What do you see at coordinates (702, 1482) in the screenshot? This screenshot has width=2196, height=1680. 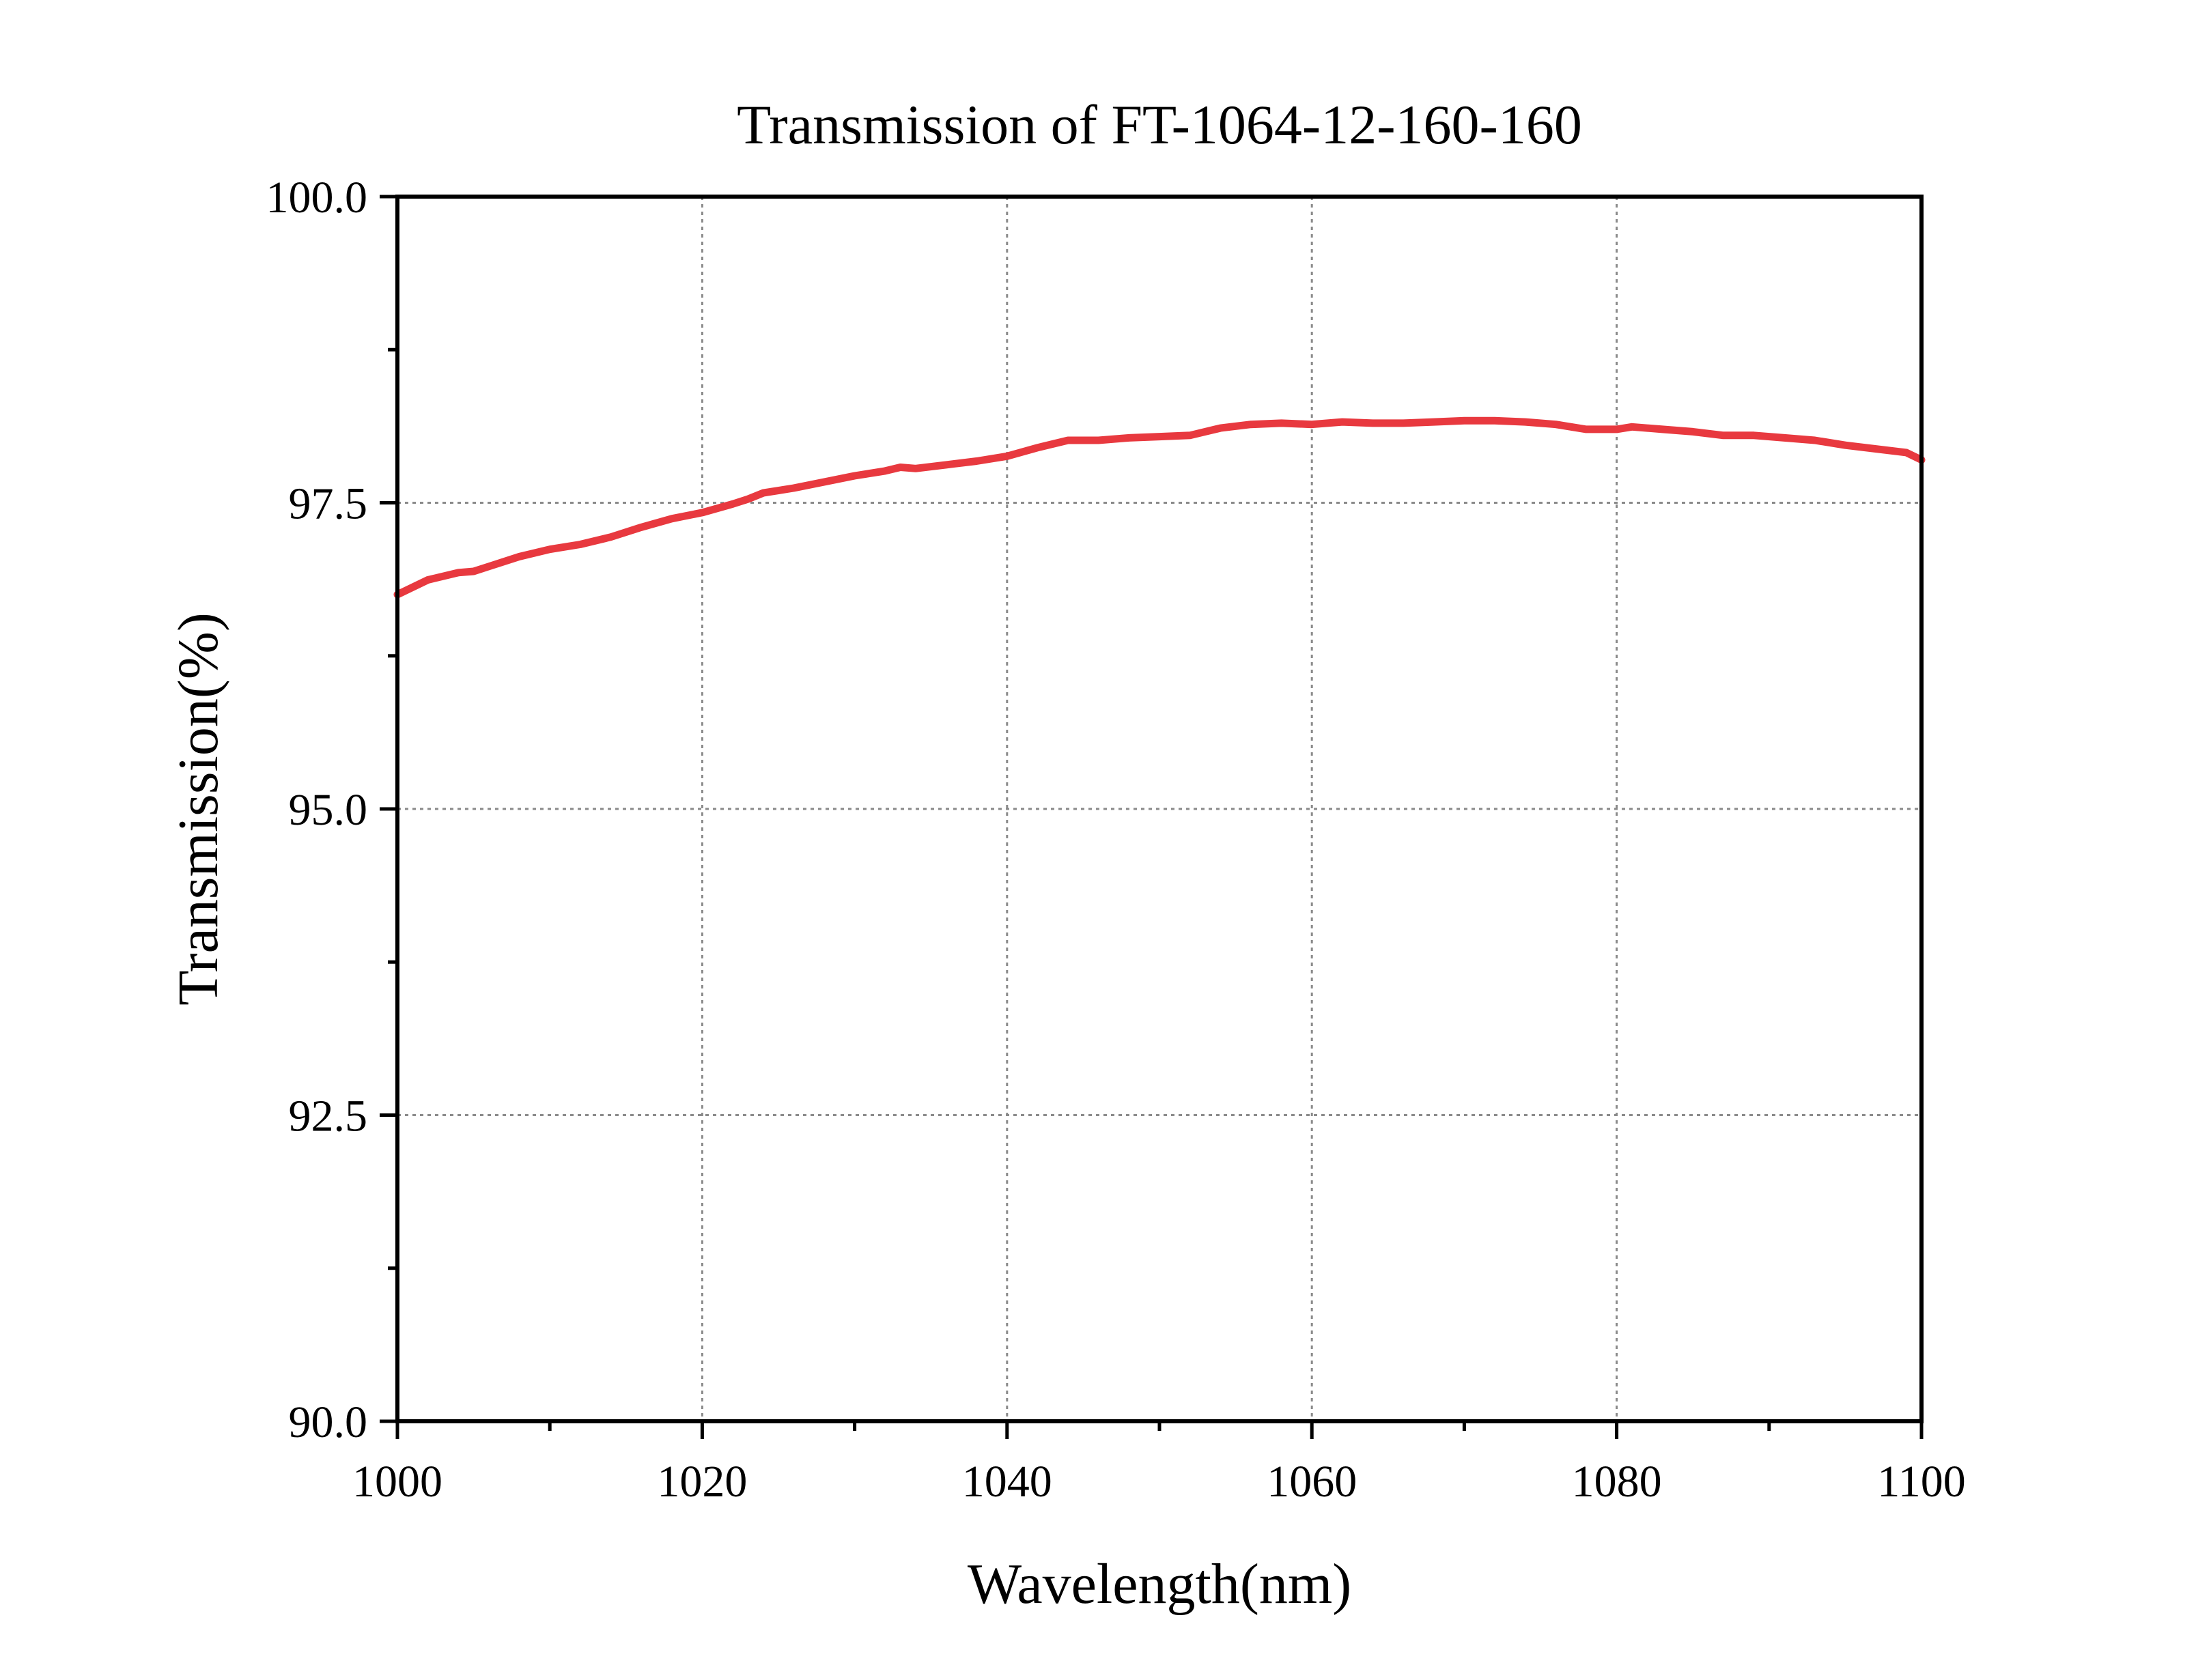 I see `x-tick-label: 1020` at bounding box center [702, 1482].